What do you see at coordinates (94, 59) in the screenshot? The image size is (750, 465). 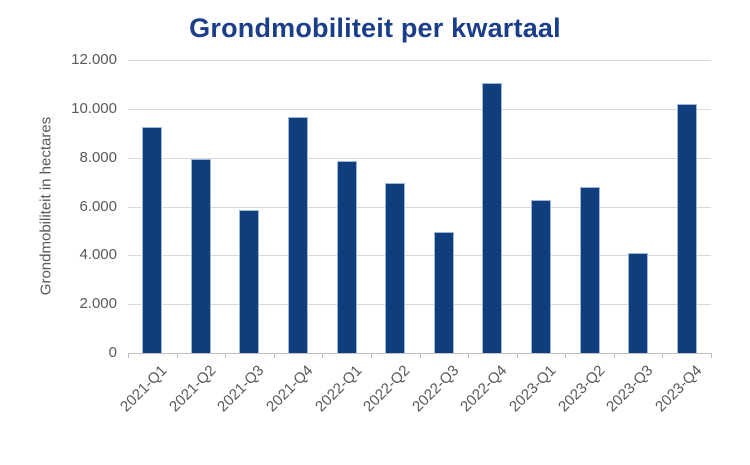 I see `y-axis-label: 12.000` at bounding box center [94, 59].